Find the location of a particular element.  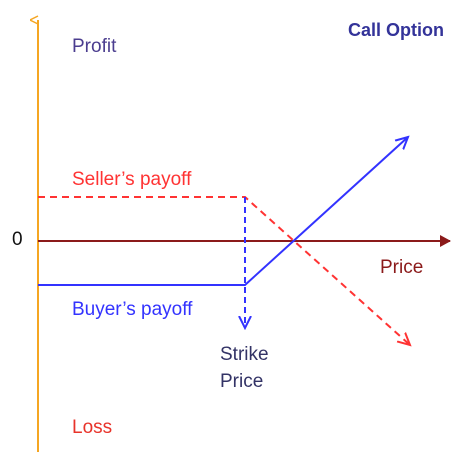

price-label: Price is located at coordinates (401, 267).